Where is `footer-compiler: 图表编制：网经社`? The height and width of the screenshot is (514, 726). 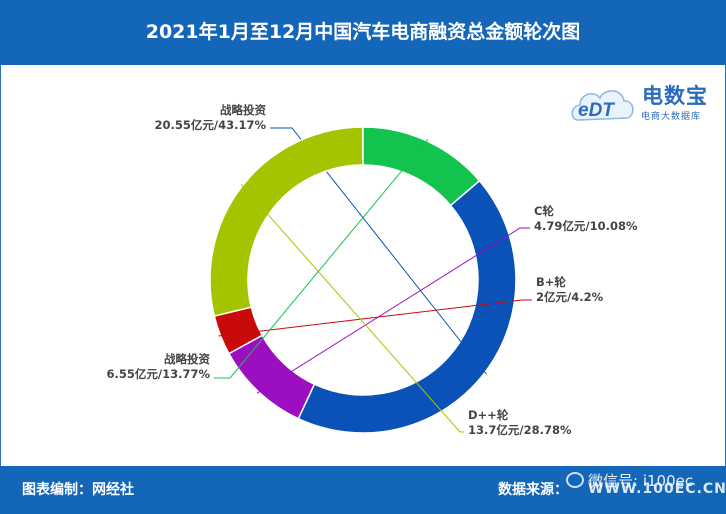 footer-compiler: 图表编制：网经社 is located at coordinates (78, 490).